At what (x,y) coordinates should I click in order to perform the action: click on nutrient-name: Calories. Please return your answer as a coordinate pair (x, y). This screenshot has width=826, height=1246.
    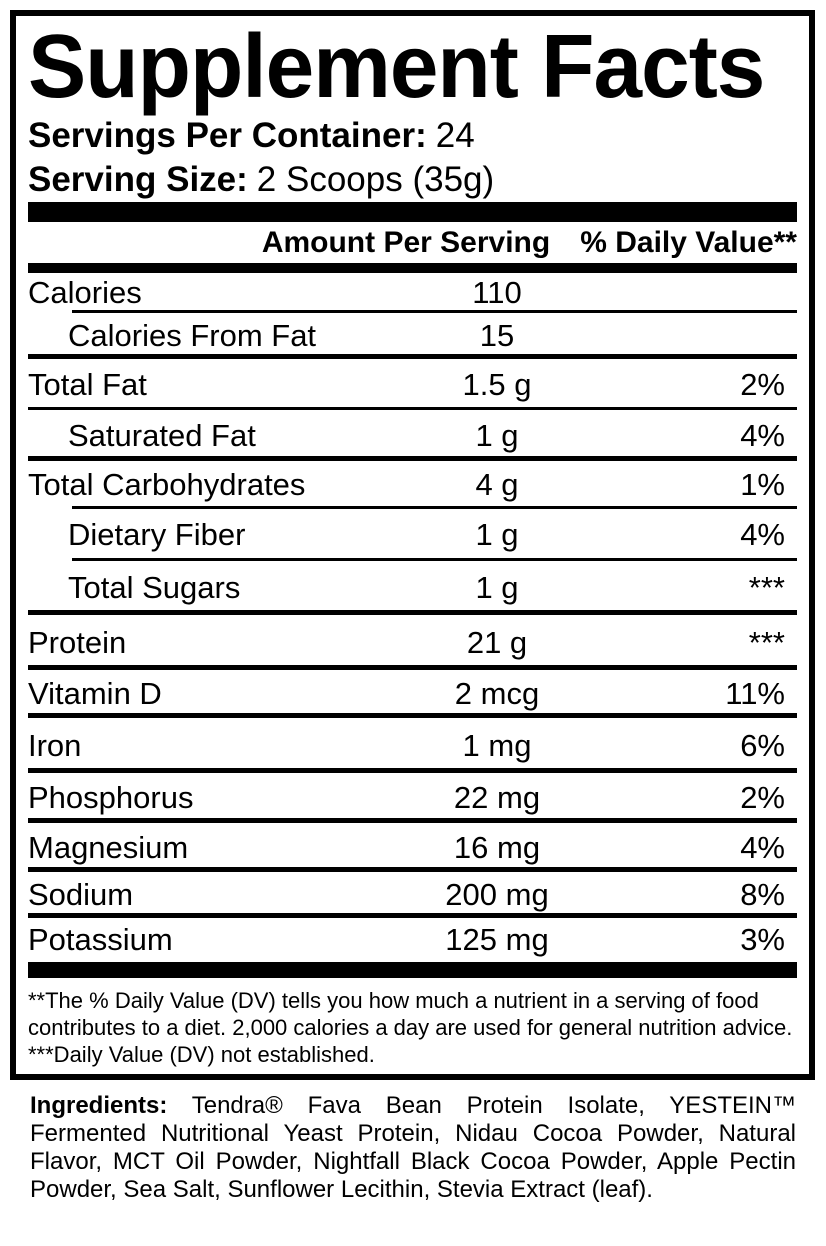
    Looking at the image, I should click on (85, 292).